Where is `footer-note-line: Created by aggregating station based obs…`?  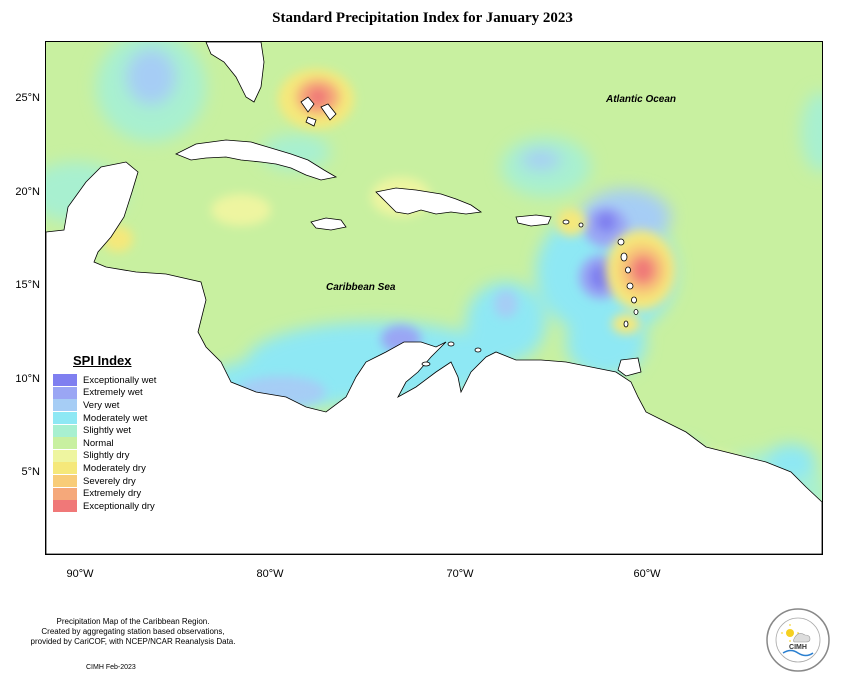 footer-note-line: Created by aggregating station based obs… is located at coordinates (133, 631).